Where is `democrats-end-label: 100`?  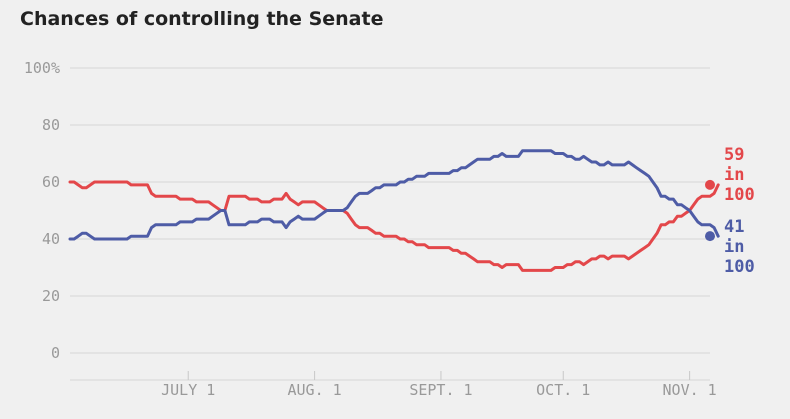 democrats-end-label: 100 is located at coordinates (739, 267).